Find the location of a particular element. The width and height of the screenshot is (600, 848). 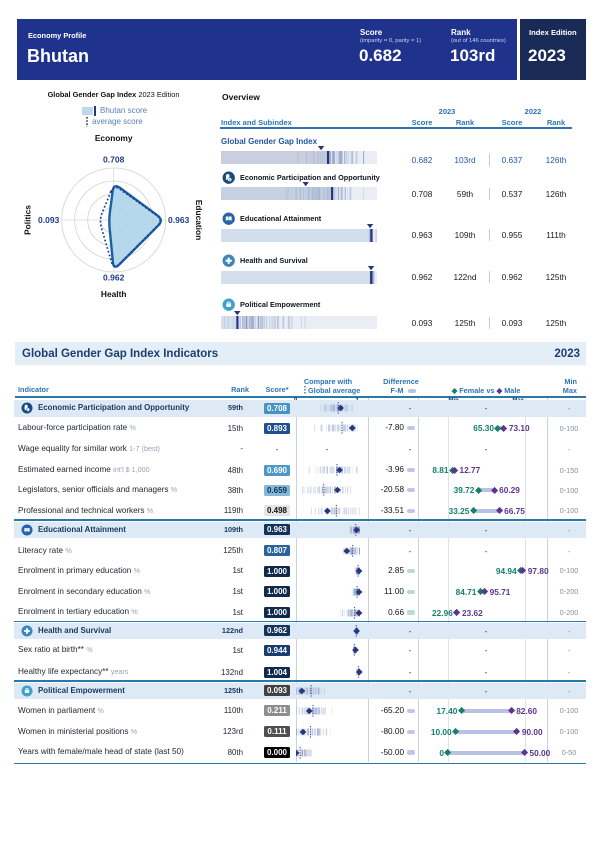

svg-text: 0.963 is located at coordinates (179, 220).